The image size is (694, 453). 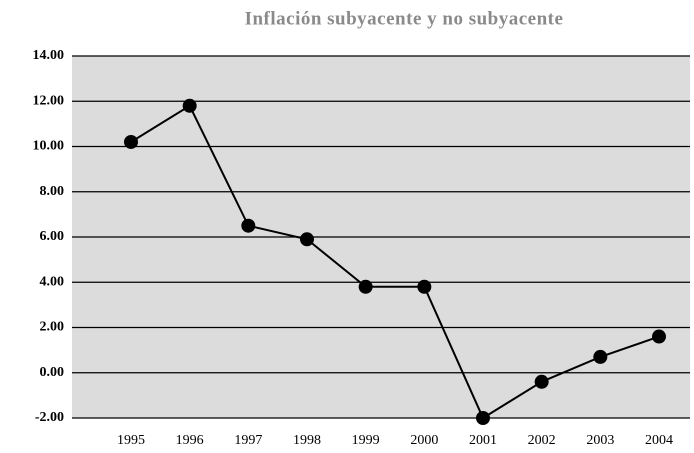 What do you see at coordinates (49, 100) in the screenshot?
I see `y-tick-label: 12.00` at bounding box center [49, 100].